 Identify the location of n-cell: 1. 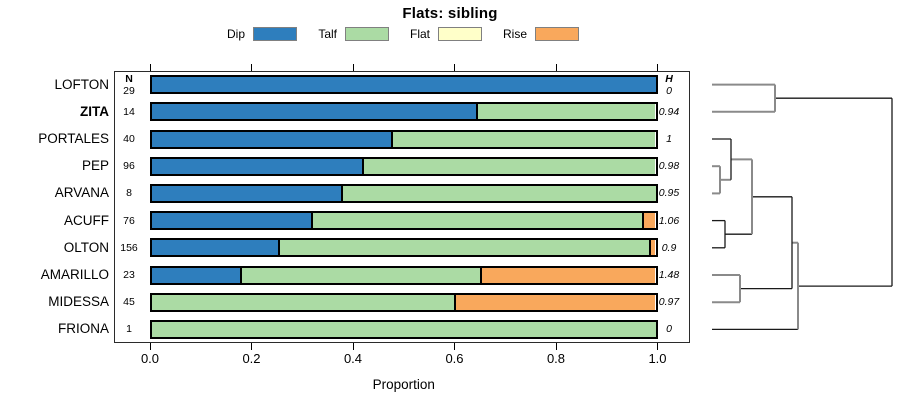
(129, 329).